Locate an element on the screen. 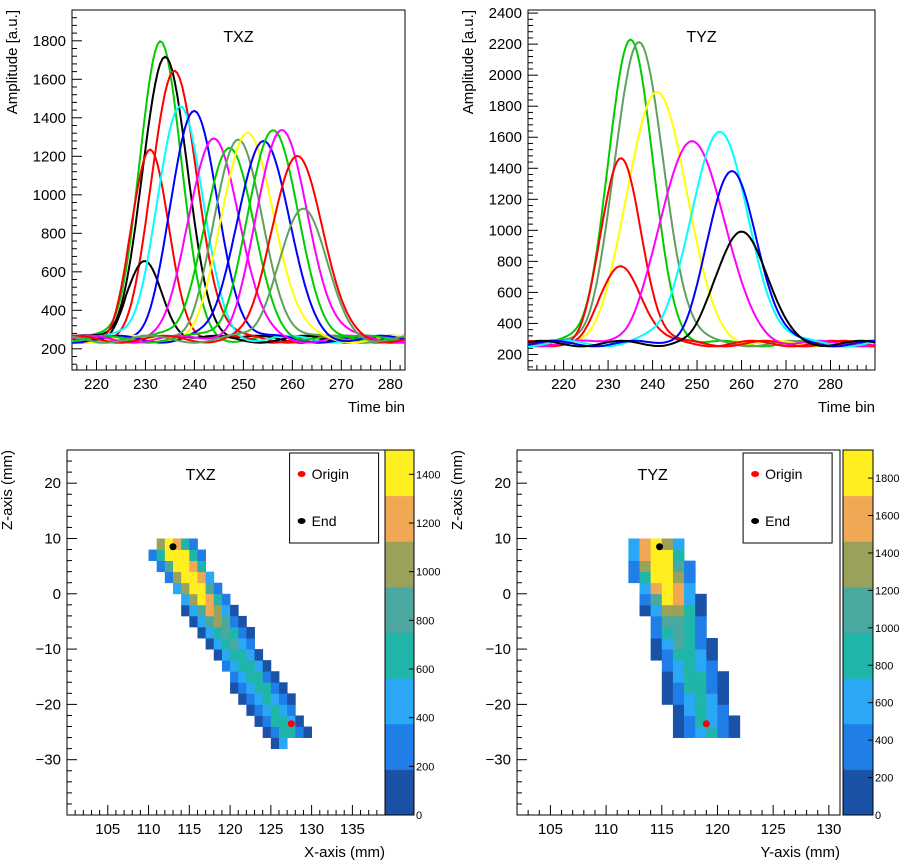  y-tick-label: 2400 is located at coordinates (505, 13).